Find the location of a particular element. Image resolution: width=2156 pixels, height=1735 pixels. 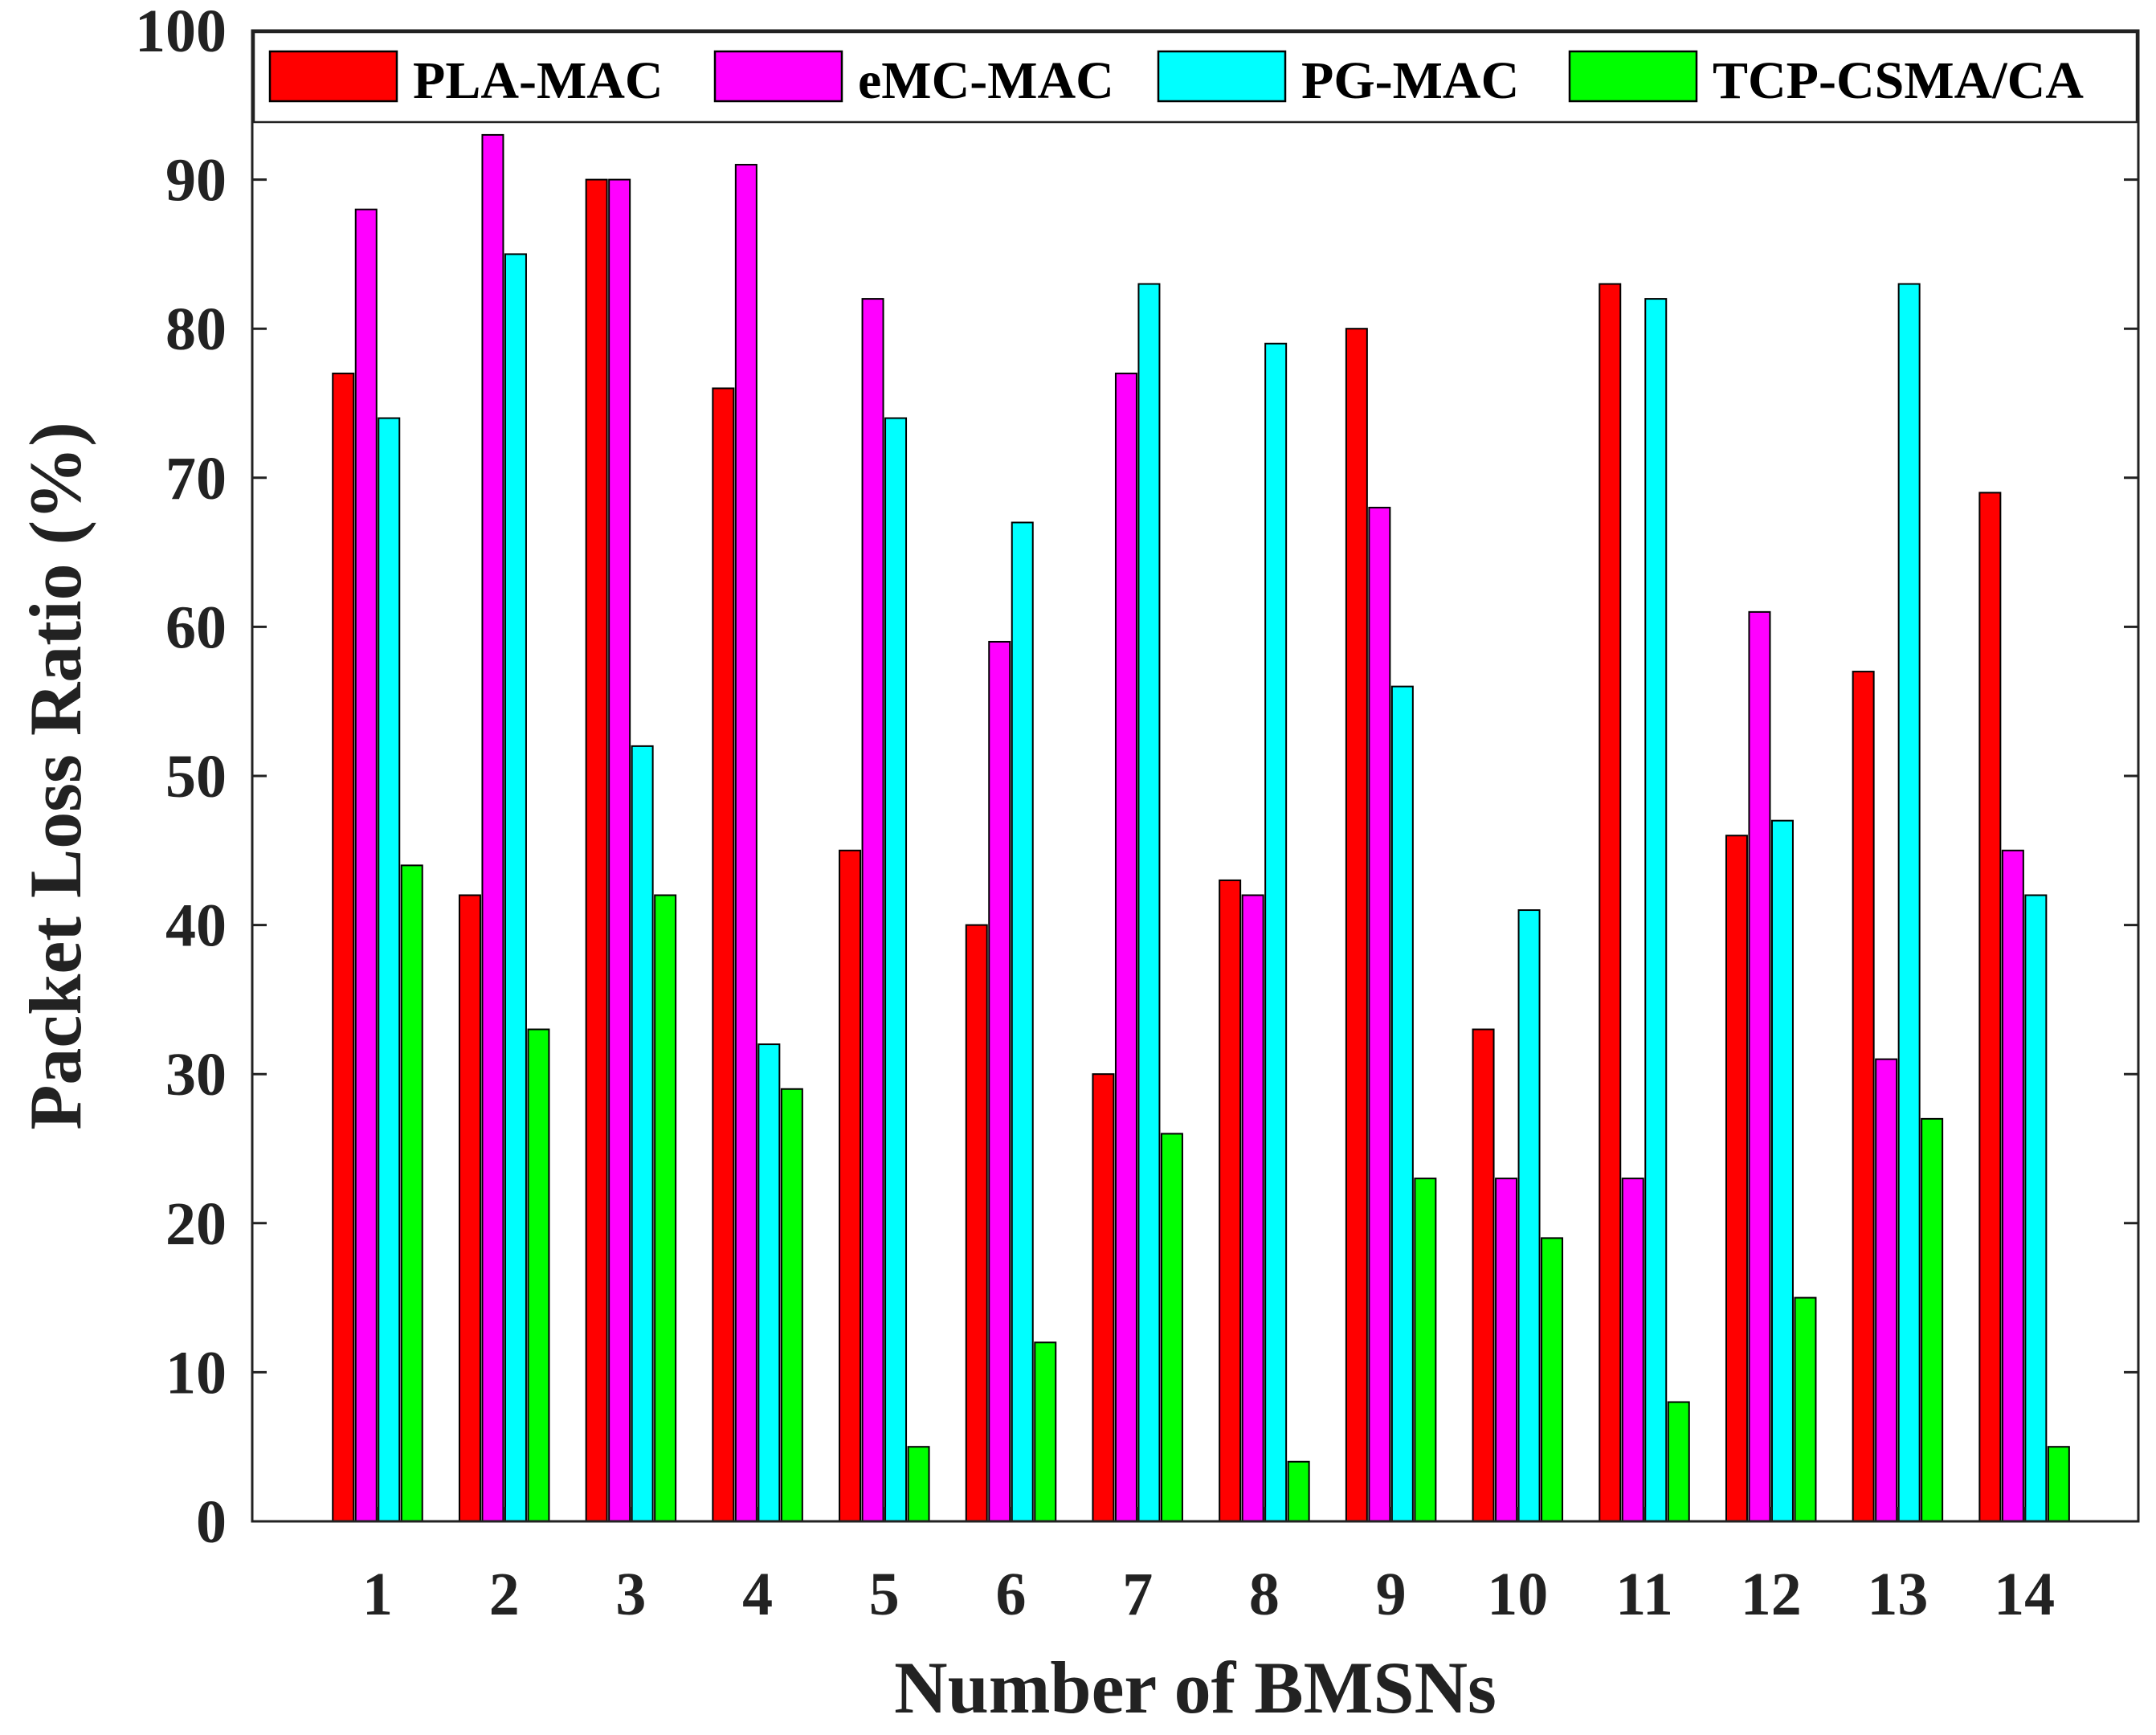

y-tick-label-30: 30 is located at coordinates (196, 1074).